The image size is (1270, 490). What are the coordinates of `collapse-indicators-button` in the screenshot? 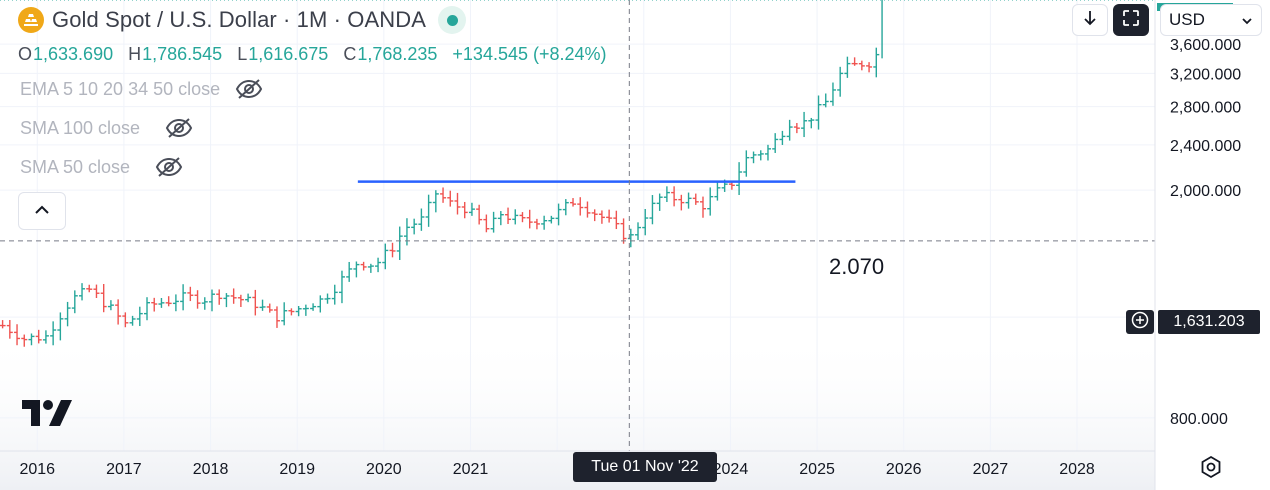 It's located at (42, 211).